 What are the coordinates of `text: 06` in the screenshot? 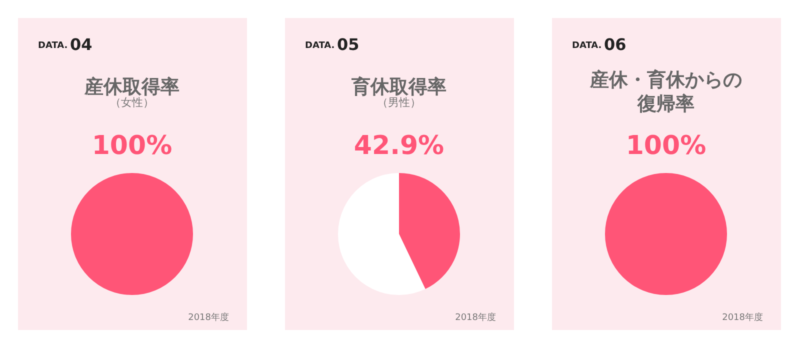 It's located at (615, 44).